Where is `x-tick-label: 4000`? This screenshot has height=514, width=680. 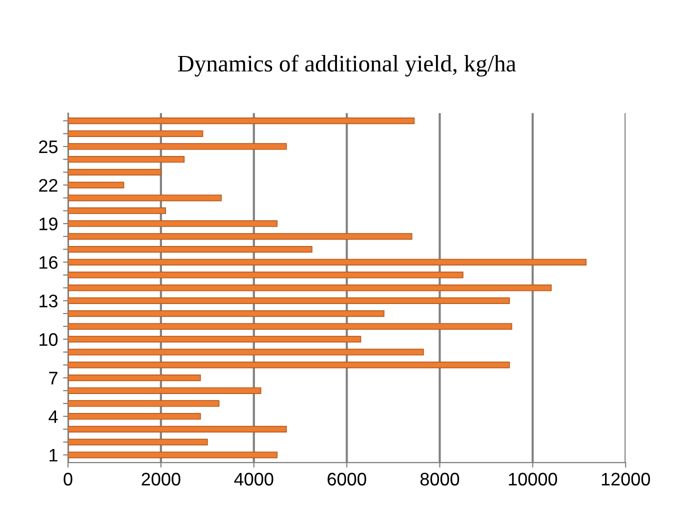 x-tick-label: 4000 is located at coordinates (254, 479).